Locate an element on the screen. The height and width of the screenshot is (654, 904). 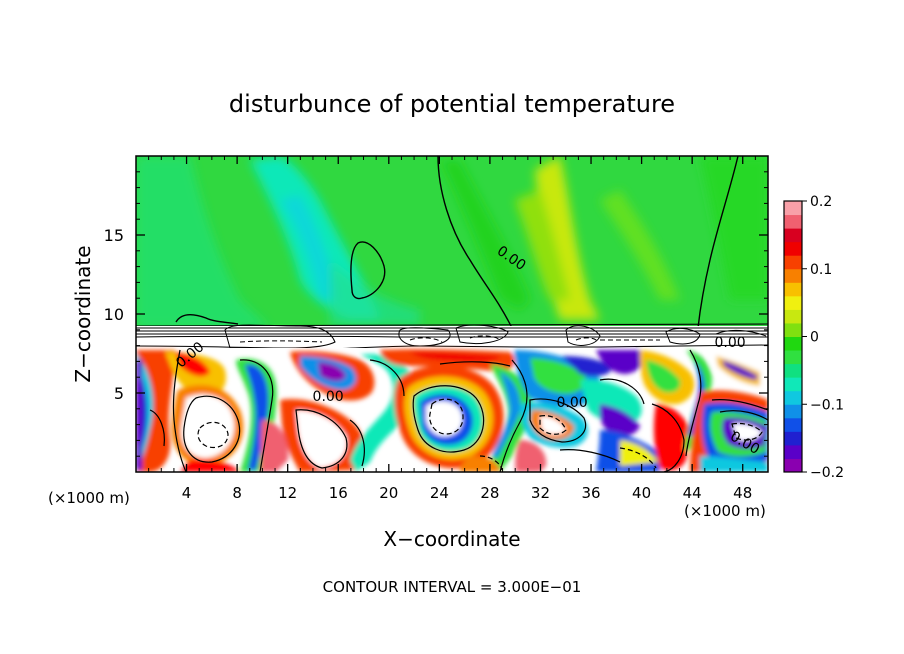
x-tick-label: 44 is located at coordinates (692, 493).